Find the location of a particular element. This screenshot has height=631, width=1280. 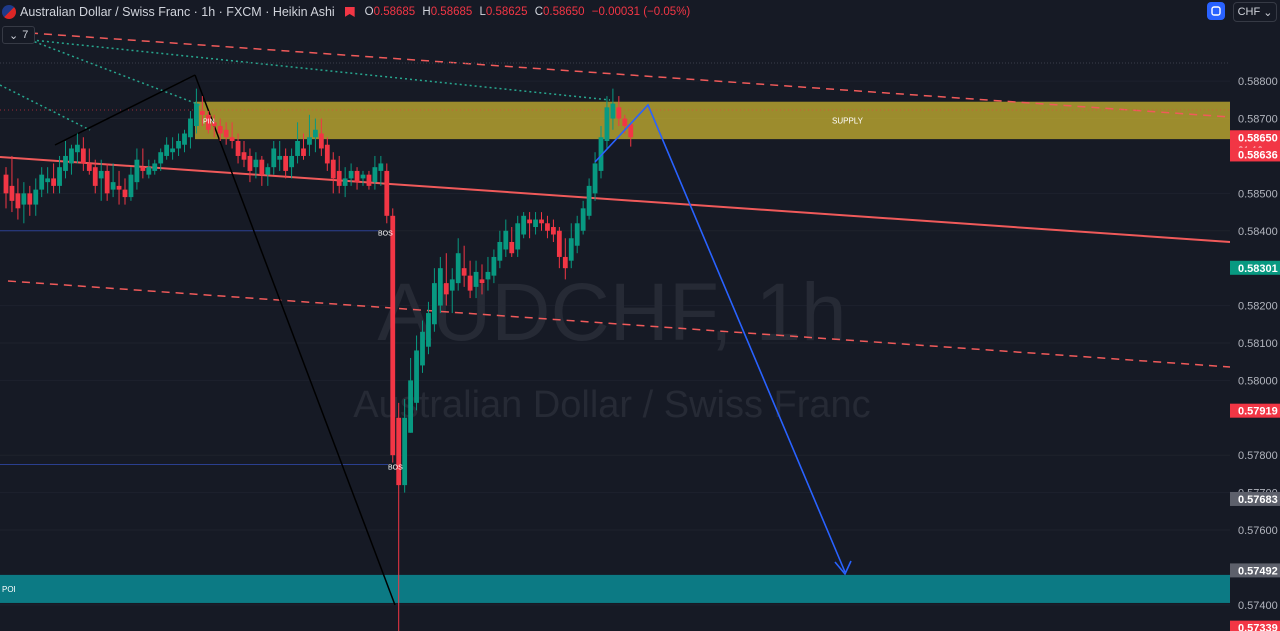

price-axis-bg is located at coordinates (1255, 315).